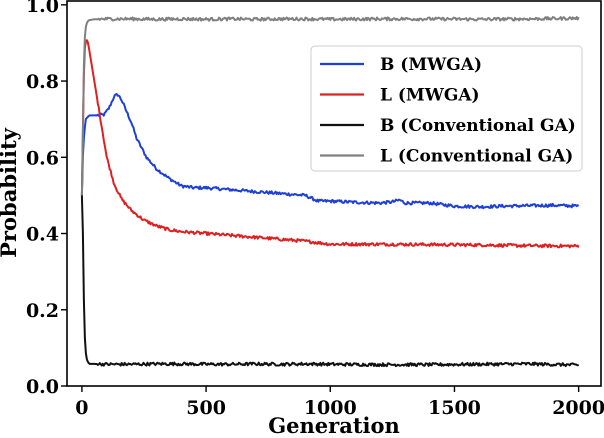 The height and width of the screenshot is (438, 604). Describe the element at coordinates (10, 192) in the screenshot. I see `y-axis-title: Probability` at that location.